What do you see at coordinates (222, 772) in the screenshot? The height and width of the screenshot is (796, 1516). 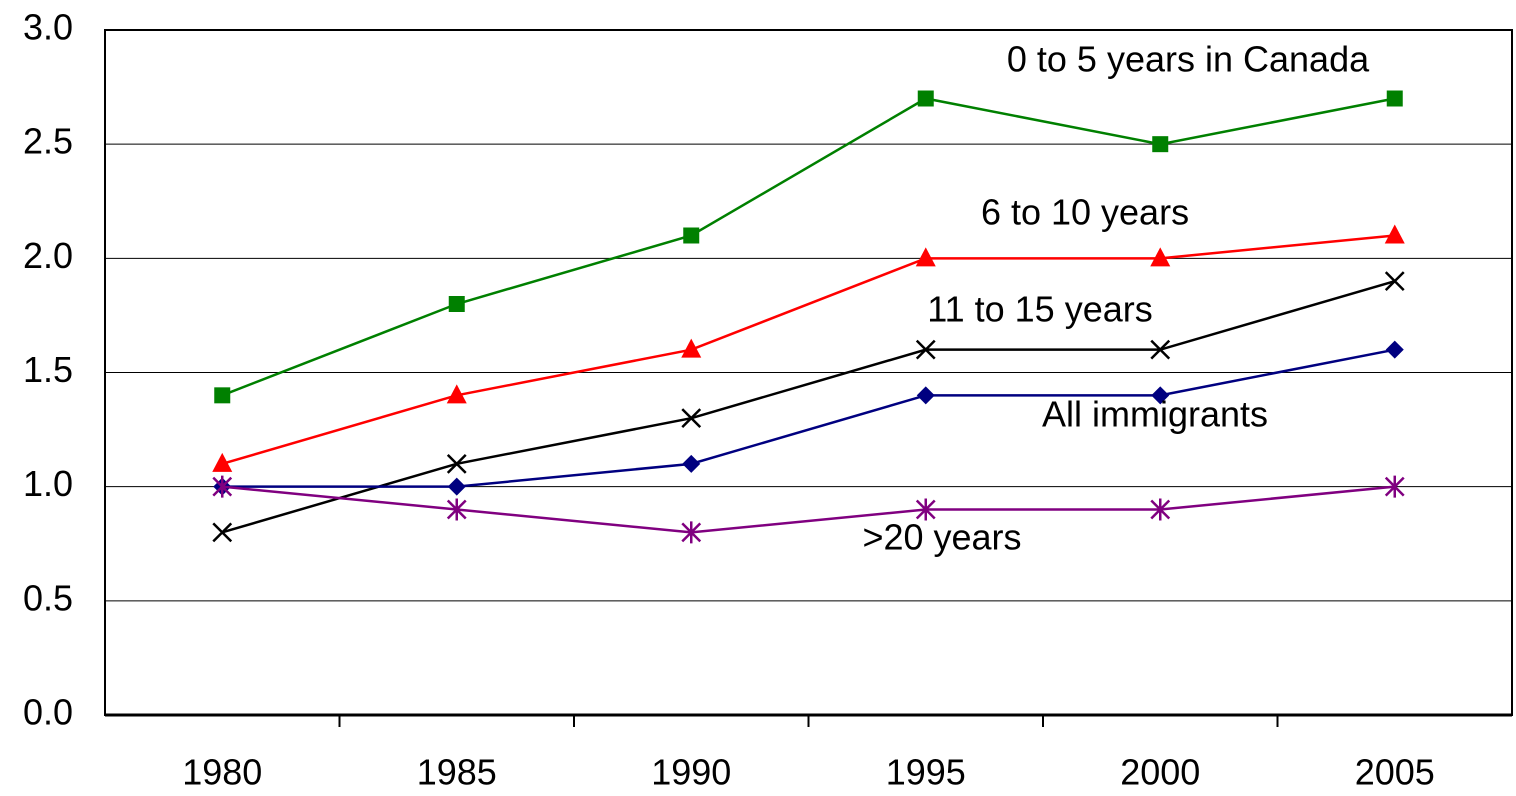 I see `x-tick-label: 1980` at bounding box center [222, 772].